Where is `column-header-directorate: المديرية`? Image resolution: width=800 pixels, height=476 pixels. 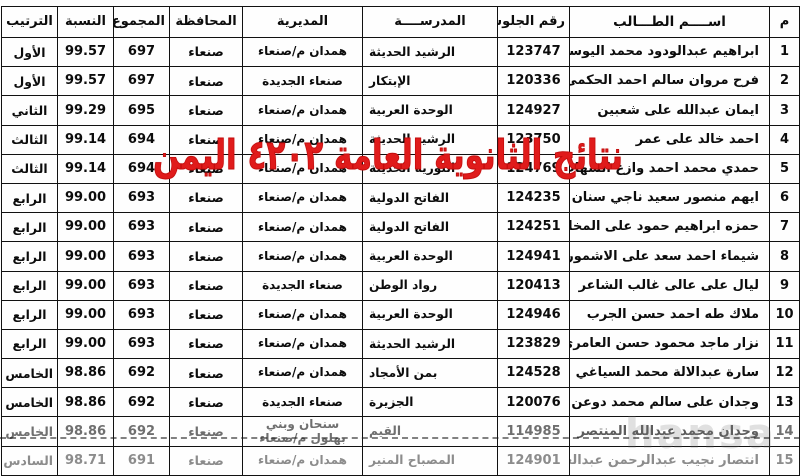
column-header-directorate: المديرية is located at coordinates (302, 22).